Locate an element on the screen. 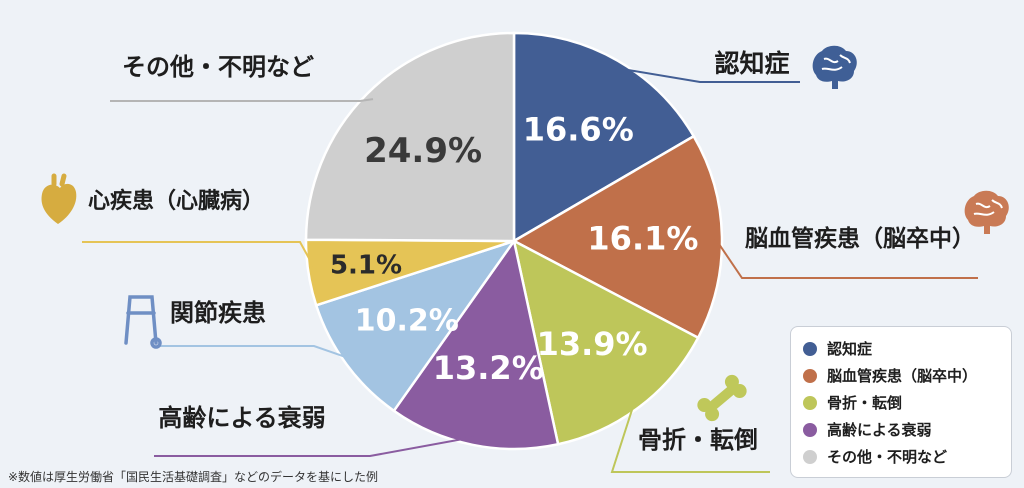 This screenshot has height=488, width=1024. callout-label: 高齢による衰弱 is located at coordinates (241, 418).